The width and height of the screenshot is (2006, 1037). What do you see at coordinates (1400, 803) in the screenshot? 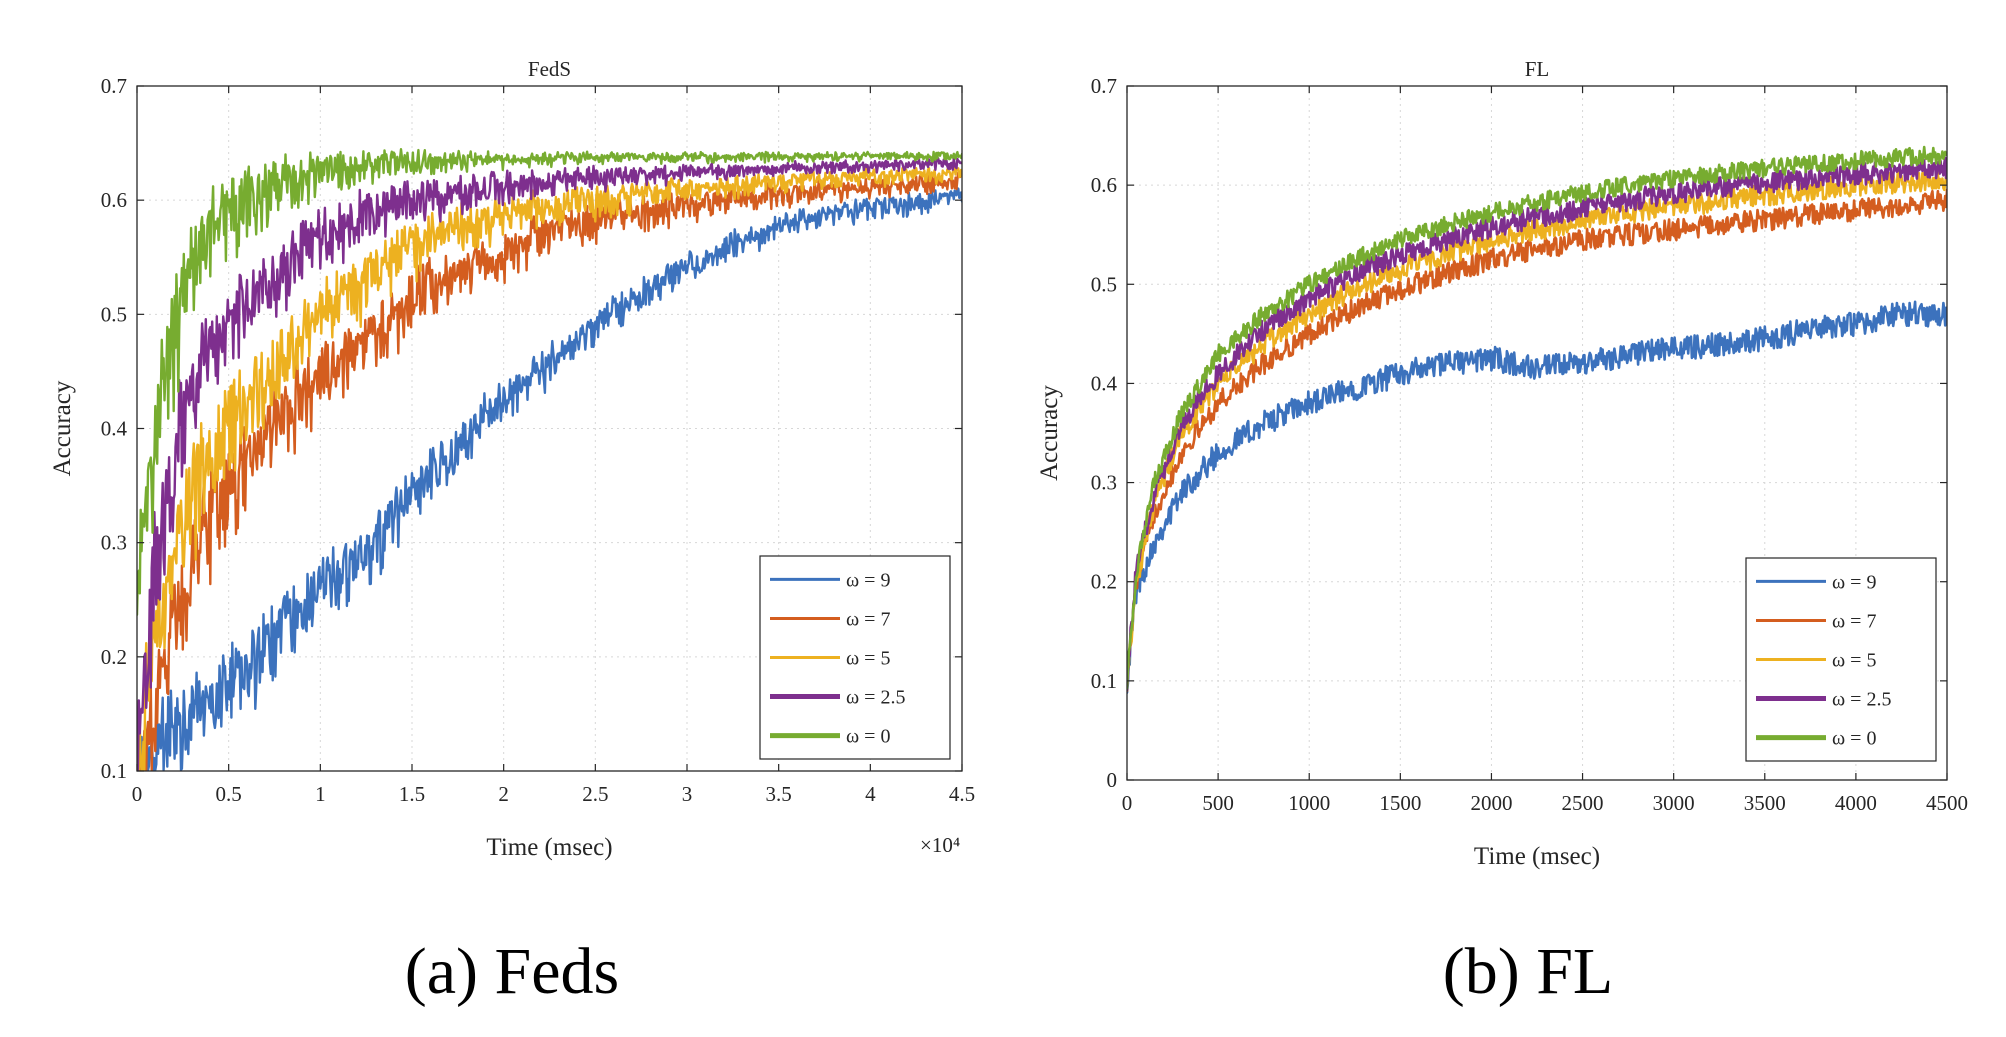
I see `x-tick-label: 1500` at bounding box center [1400, 803].